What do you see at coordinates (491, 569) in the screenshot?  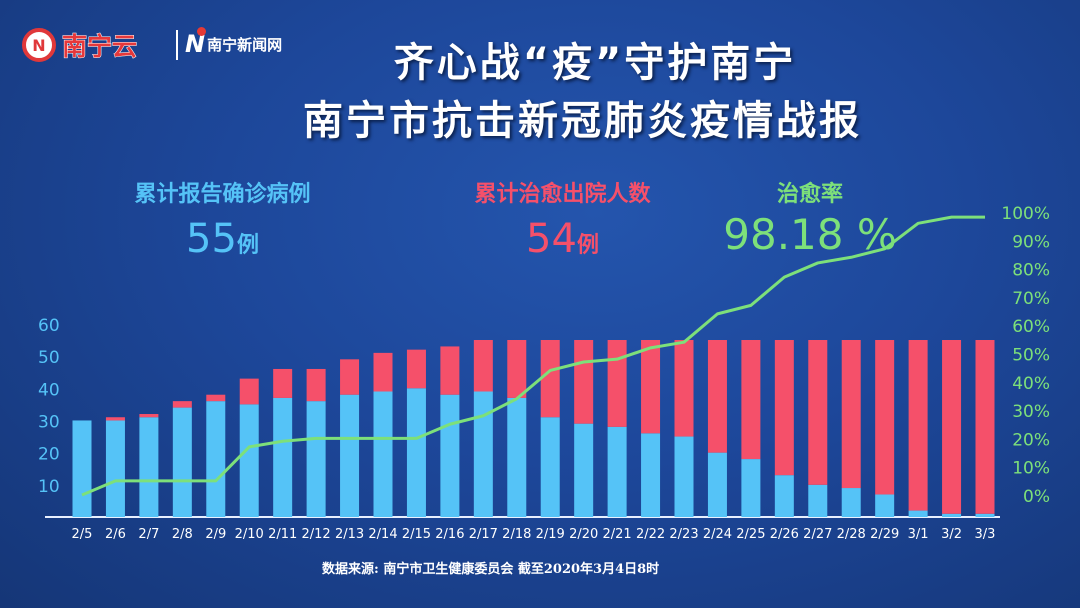 I see `data-source-note: 数据来源: 南宁市卫生健康委员会 截至2020年3月4日8时` at bounding box center [491, 569].